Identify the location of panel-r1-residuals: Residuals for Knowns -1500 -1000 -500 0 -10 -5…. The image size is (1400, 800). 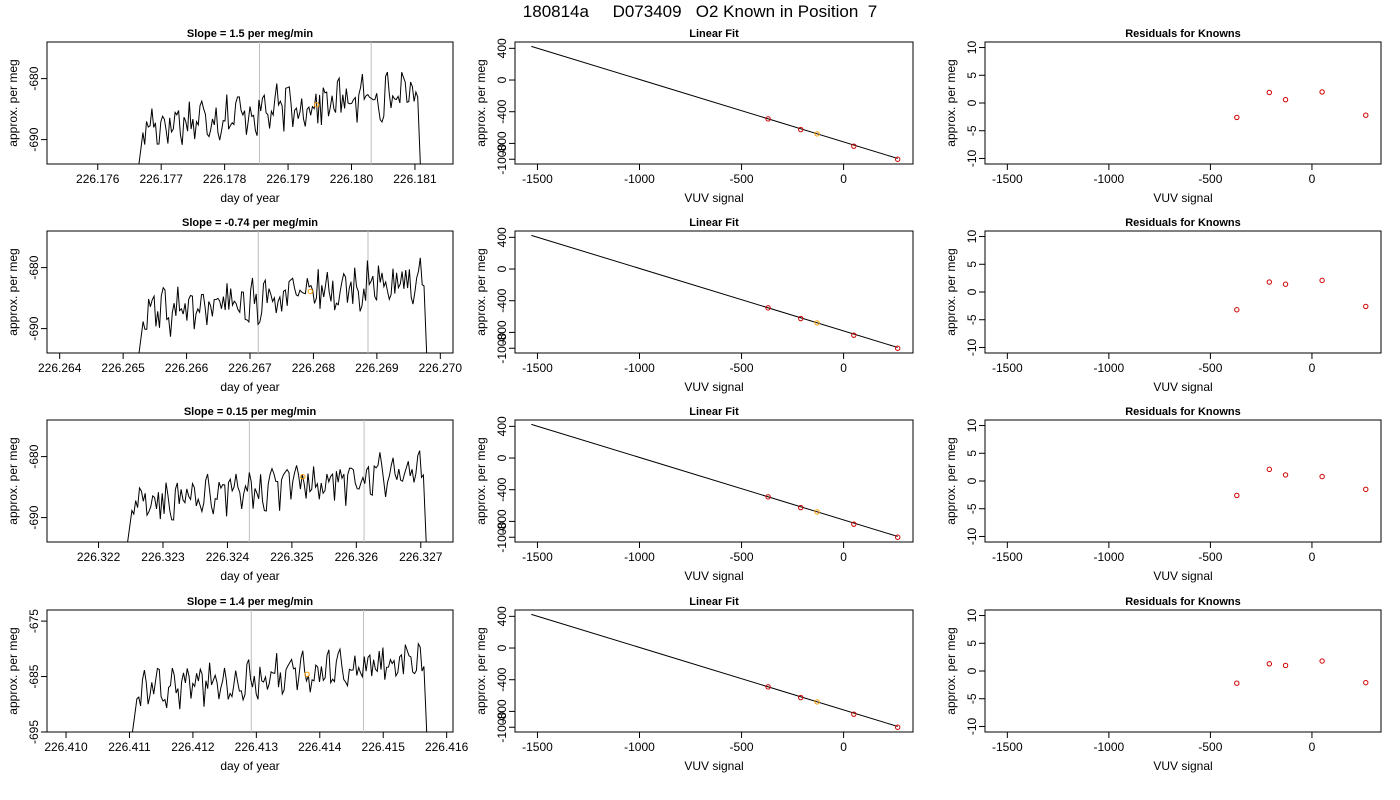
(1163, 116).